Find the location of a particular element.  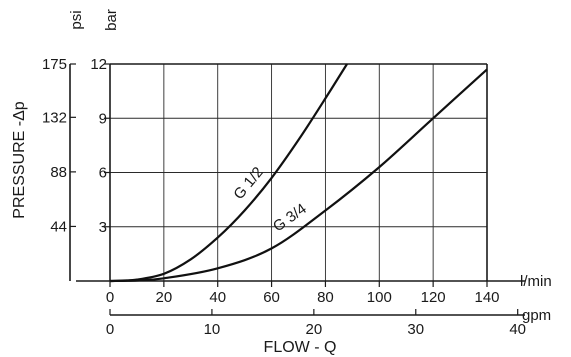

psi-tick-label-0: 44 is located at coordinates (58, 226).